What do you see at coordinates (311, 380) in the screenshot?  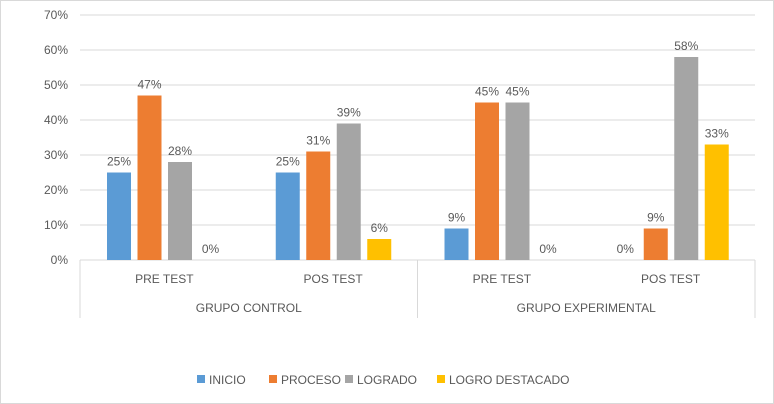 I see `legend-label: PROCESO` at bounding box center [311, 380].